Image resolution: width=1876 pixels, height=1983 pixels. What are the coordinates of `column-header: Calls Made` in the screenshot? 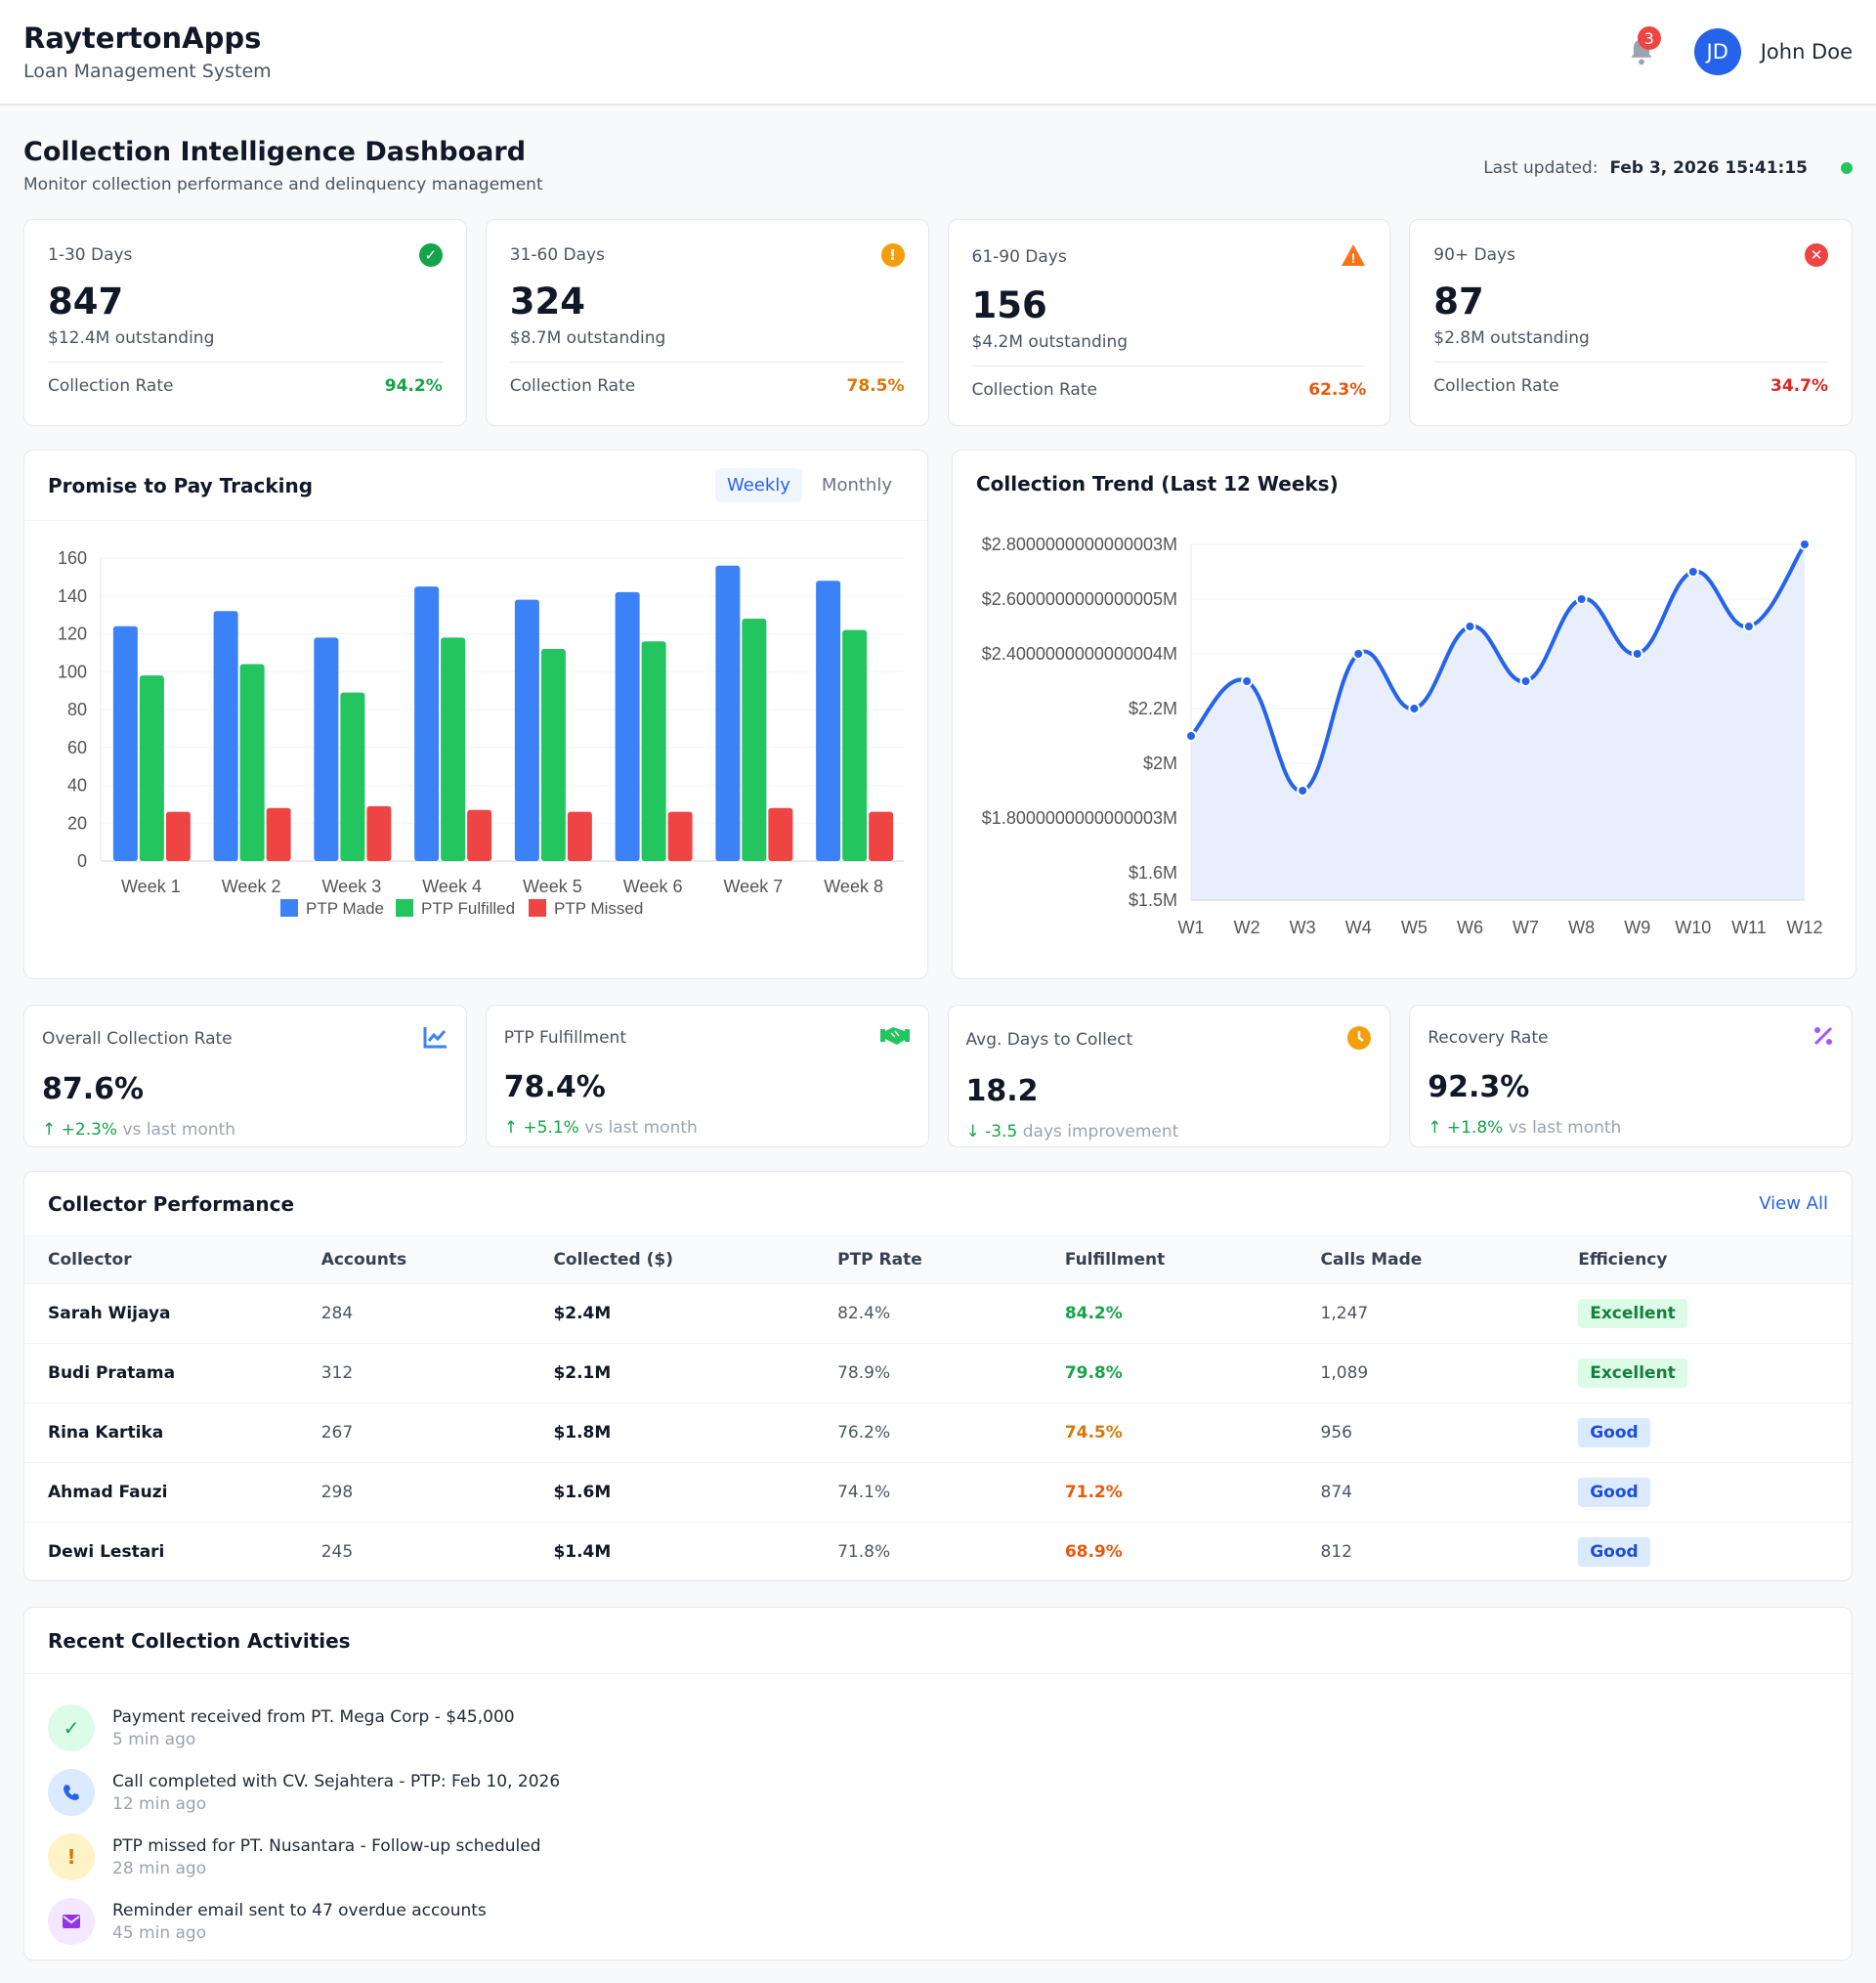 It's located at (1449, 1259).